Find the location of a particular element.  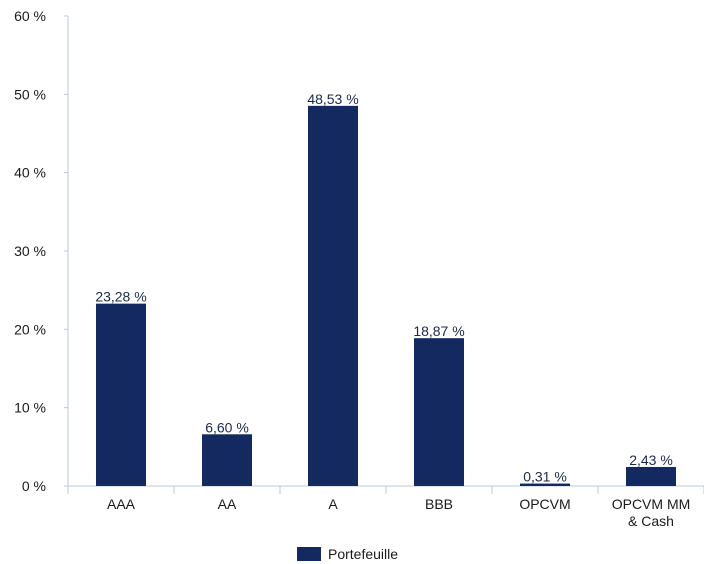

bar-value-label: 6,60 % is located at coordinates (227, 427).